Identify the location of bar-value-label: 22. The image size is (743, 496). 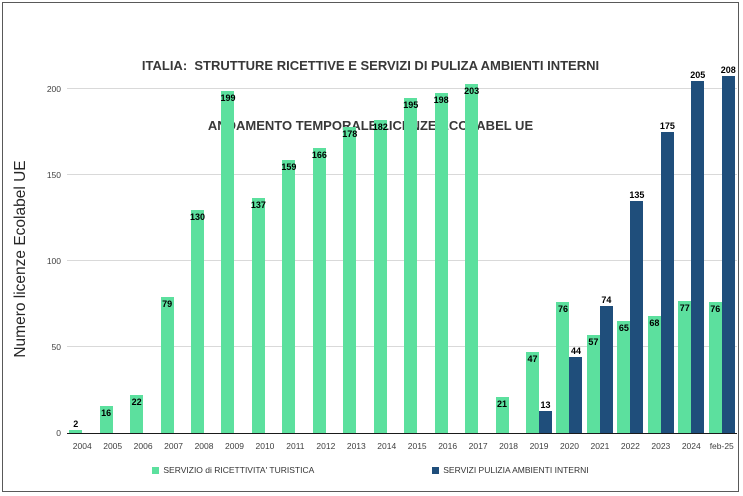
(136, 402).